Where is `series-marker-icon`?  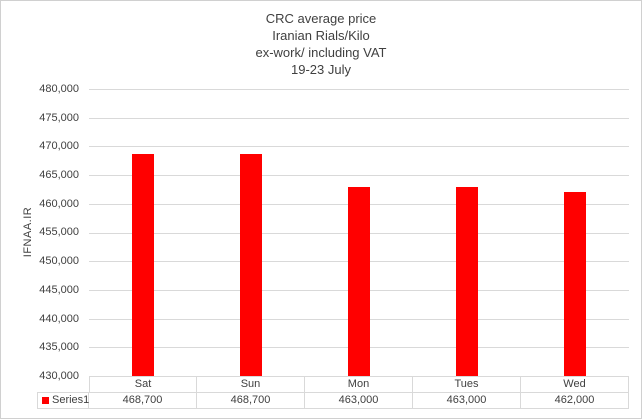
series-marker-icon is located at coordinates (45, 400).